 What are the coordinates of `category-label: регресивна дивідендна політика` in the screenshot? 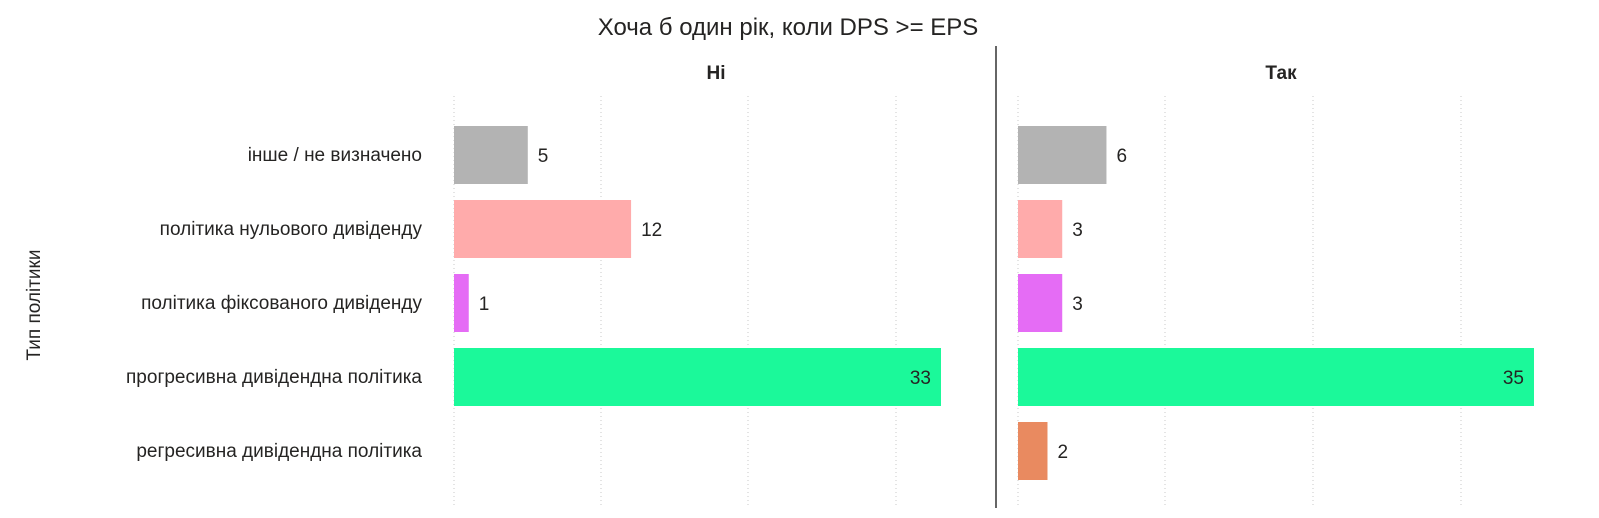 It's located at (279, 451).